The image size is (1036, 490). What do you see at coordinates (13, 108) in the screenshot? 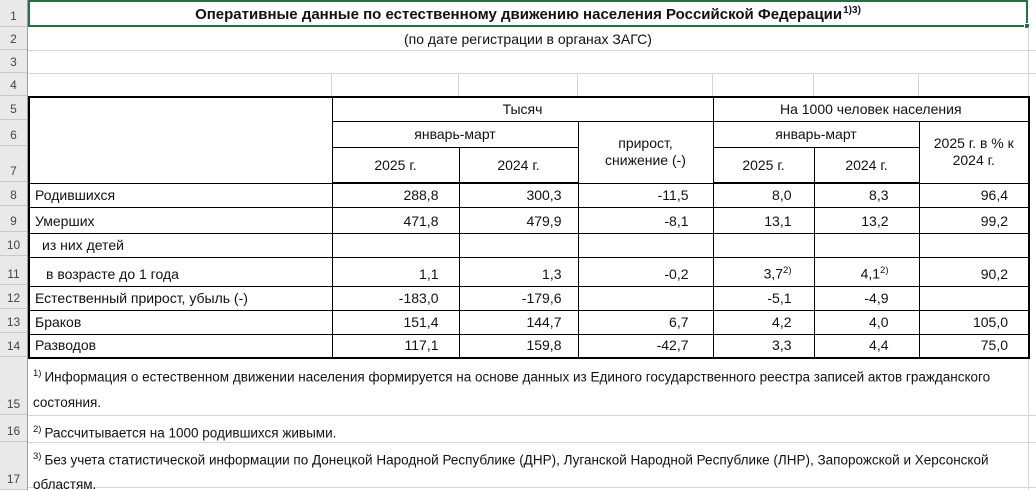
I see `row-header-5: 5` at bounding box center [13, 108].